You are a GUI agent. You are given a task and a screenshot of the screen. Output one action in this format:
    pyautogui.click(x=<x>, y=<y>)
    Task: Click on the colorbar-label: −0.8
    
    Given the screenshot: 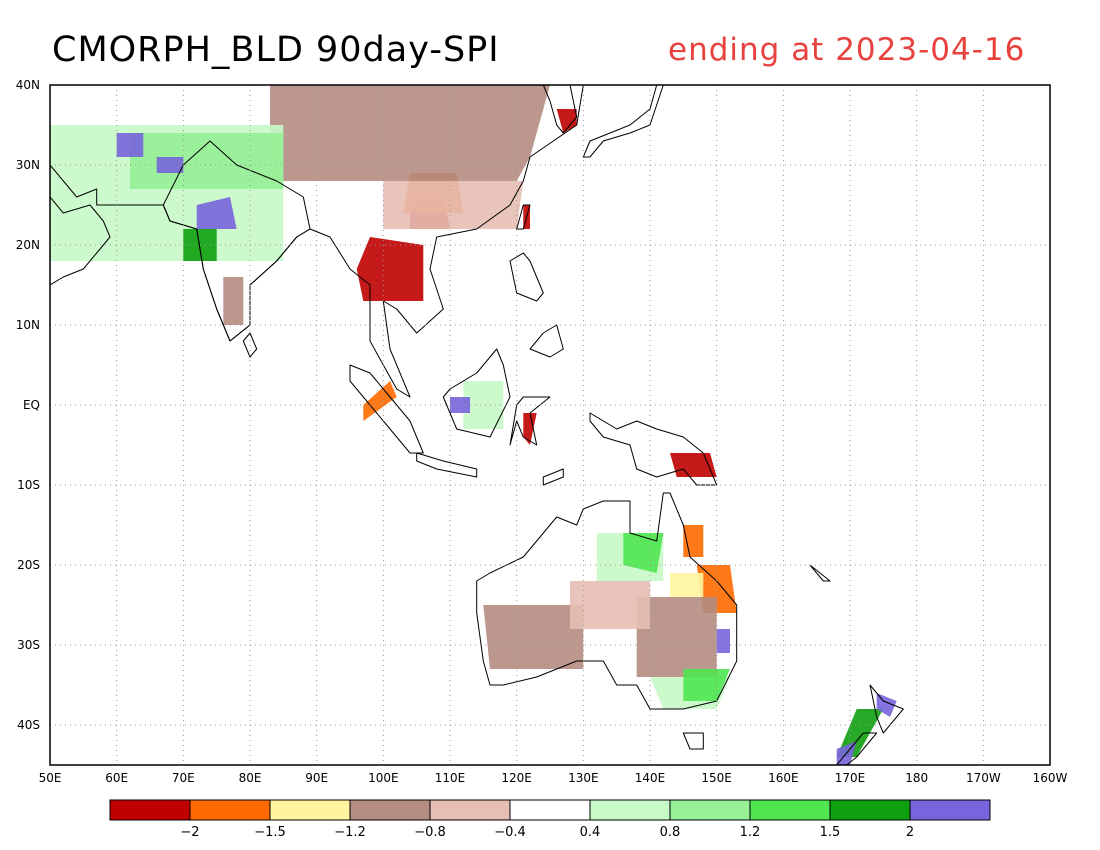 What is the action you would take?
    pyautogui.click(x=430, y=832)
    